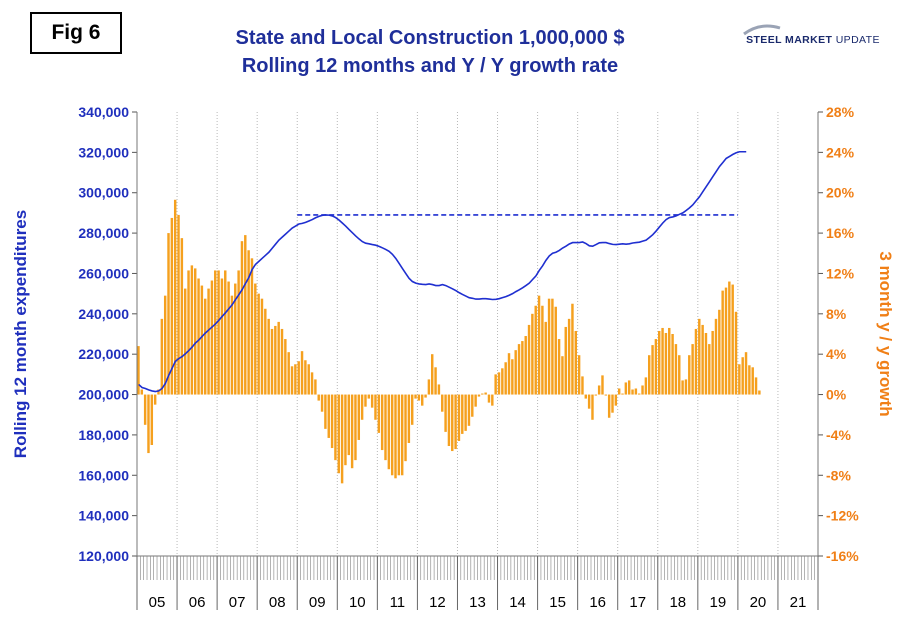  What do you see at coordinates (885, 333) in the screenshot?
I see `right-axis-title: 3 month y / y growth` at bounding box center [885, 333].